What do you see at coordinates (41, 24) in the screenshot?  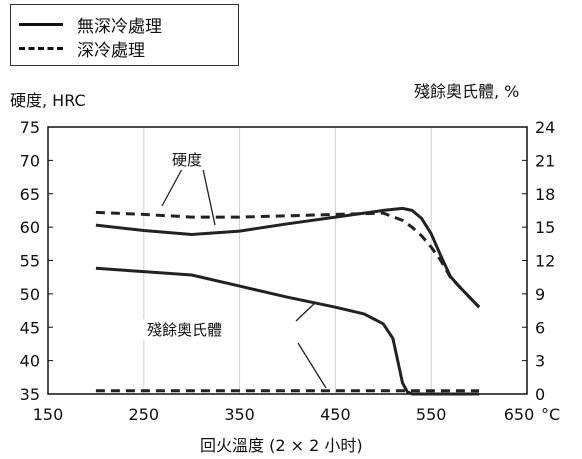 I see `legend-solid-line-swatch` at bounding box center [41, 24].